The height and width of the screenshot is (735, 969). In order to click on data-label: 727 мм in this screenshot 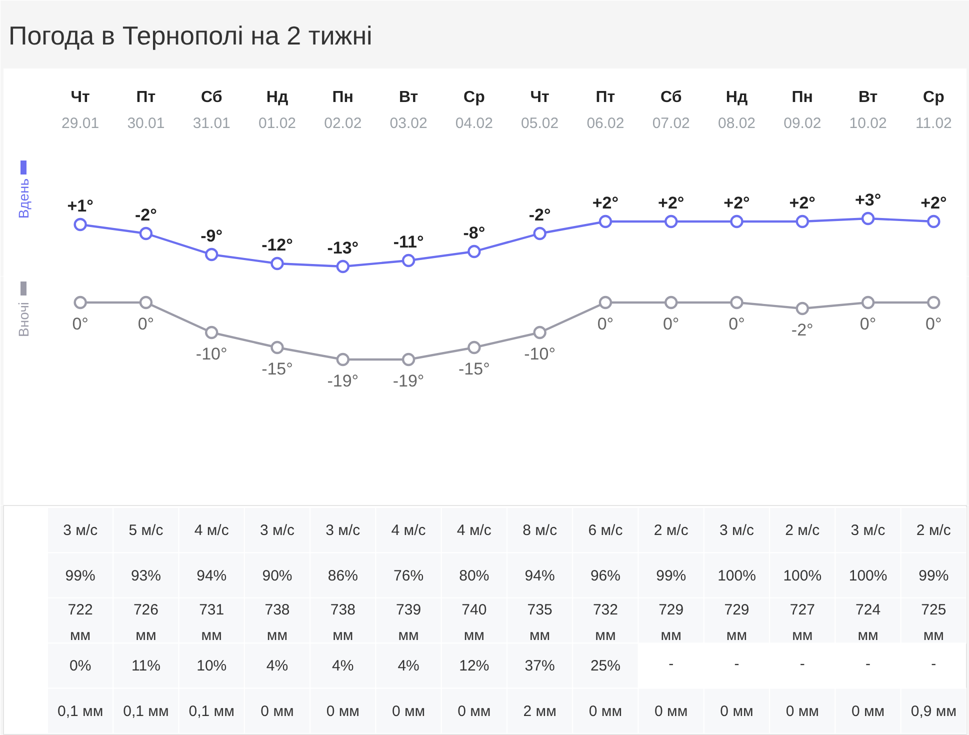, I will do `click(802, 623)`.